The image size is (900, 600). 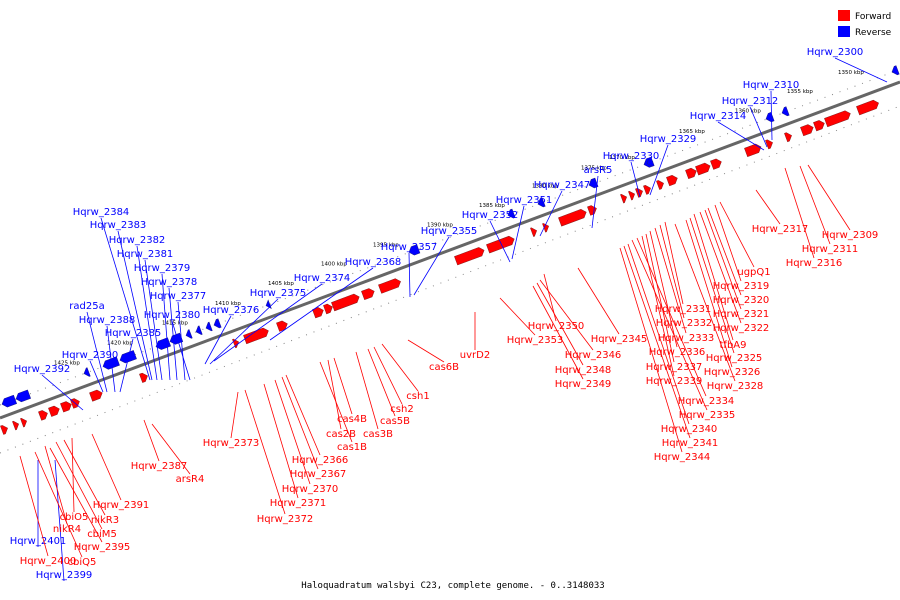 What do you see at coordinates (492, 206) in the screenshot?
I see `tick-label: 1385 kbp` at bounding box center [492, 206].